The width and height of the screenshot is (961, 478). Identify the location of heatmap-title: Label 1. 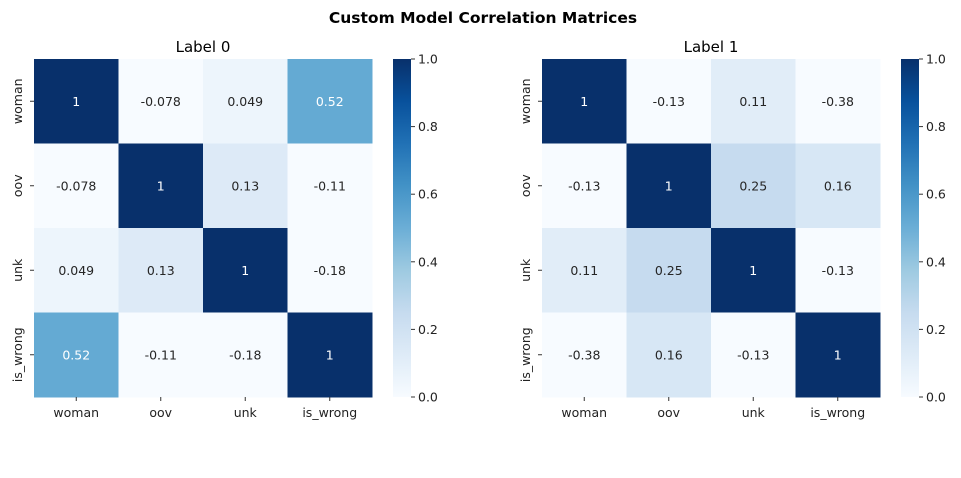
(711, 47).